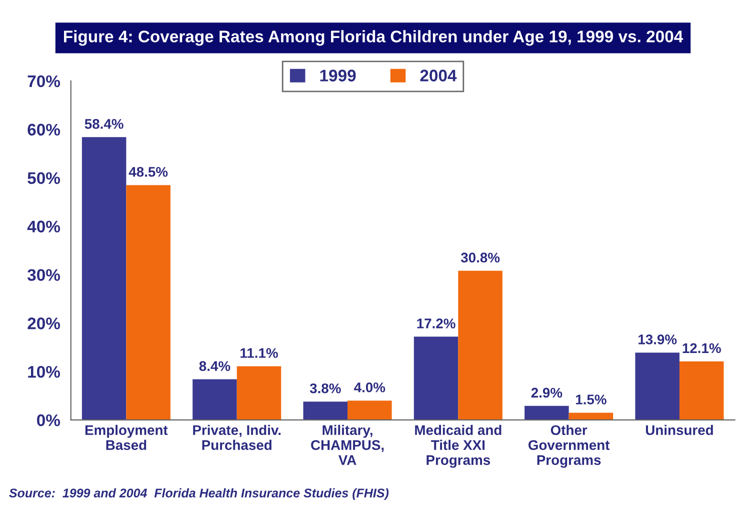 The width and height of the screenshot is (746, 506). I want to click on data-label: 13.9%, so click(657, 339).